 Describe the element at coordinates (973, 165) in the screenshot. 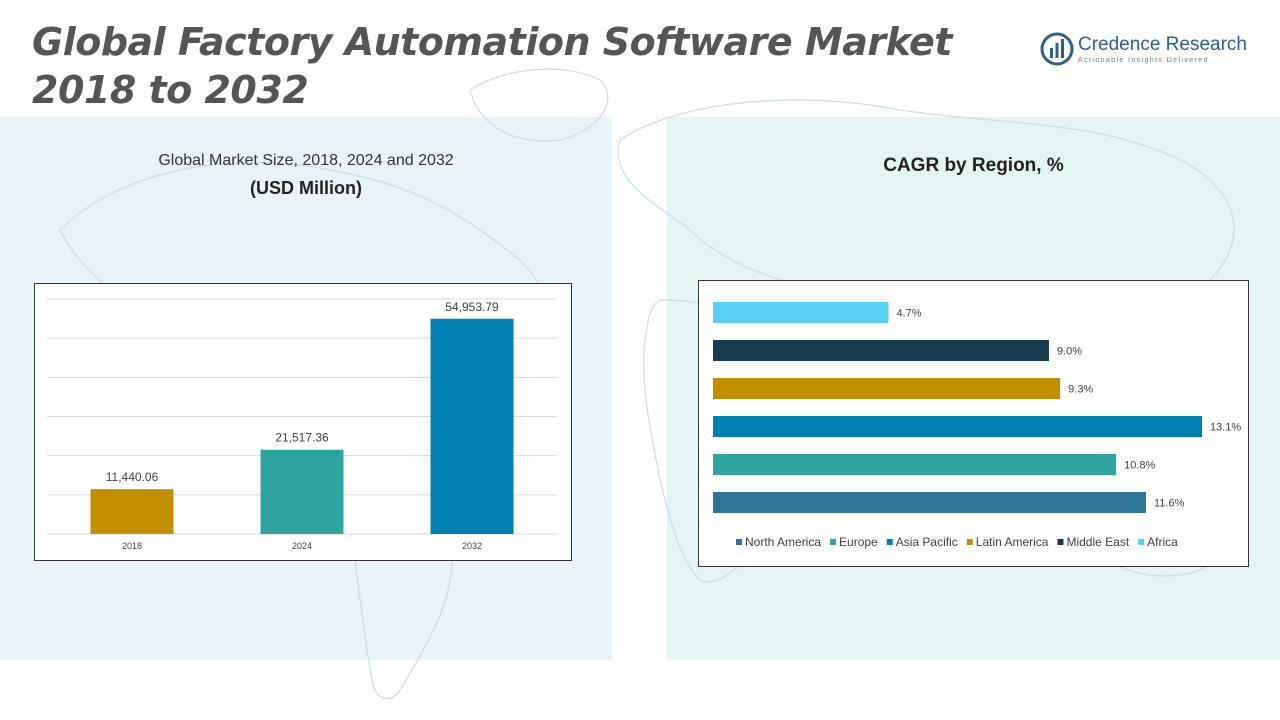

I see `cagr-subtitle: CAGR by Region, %` at that location.